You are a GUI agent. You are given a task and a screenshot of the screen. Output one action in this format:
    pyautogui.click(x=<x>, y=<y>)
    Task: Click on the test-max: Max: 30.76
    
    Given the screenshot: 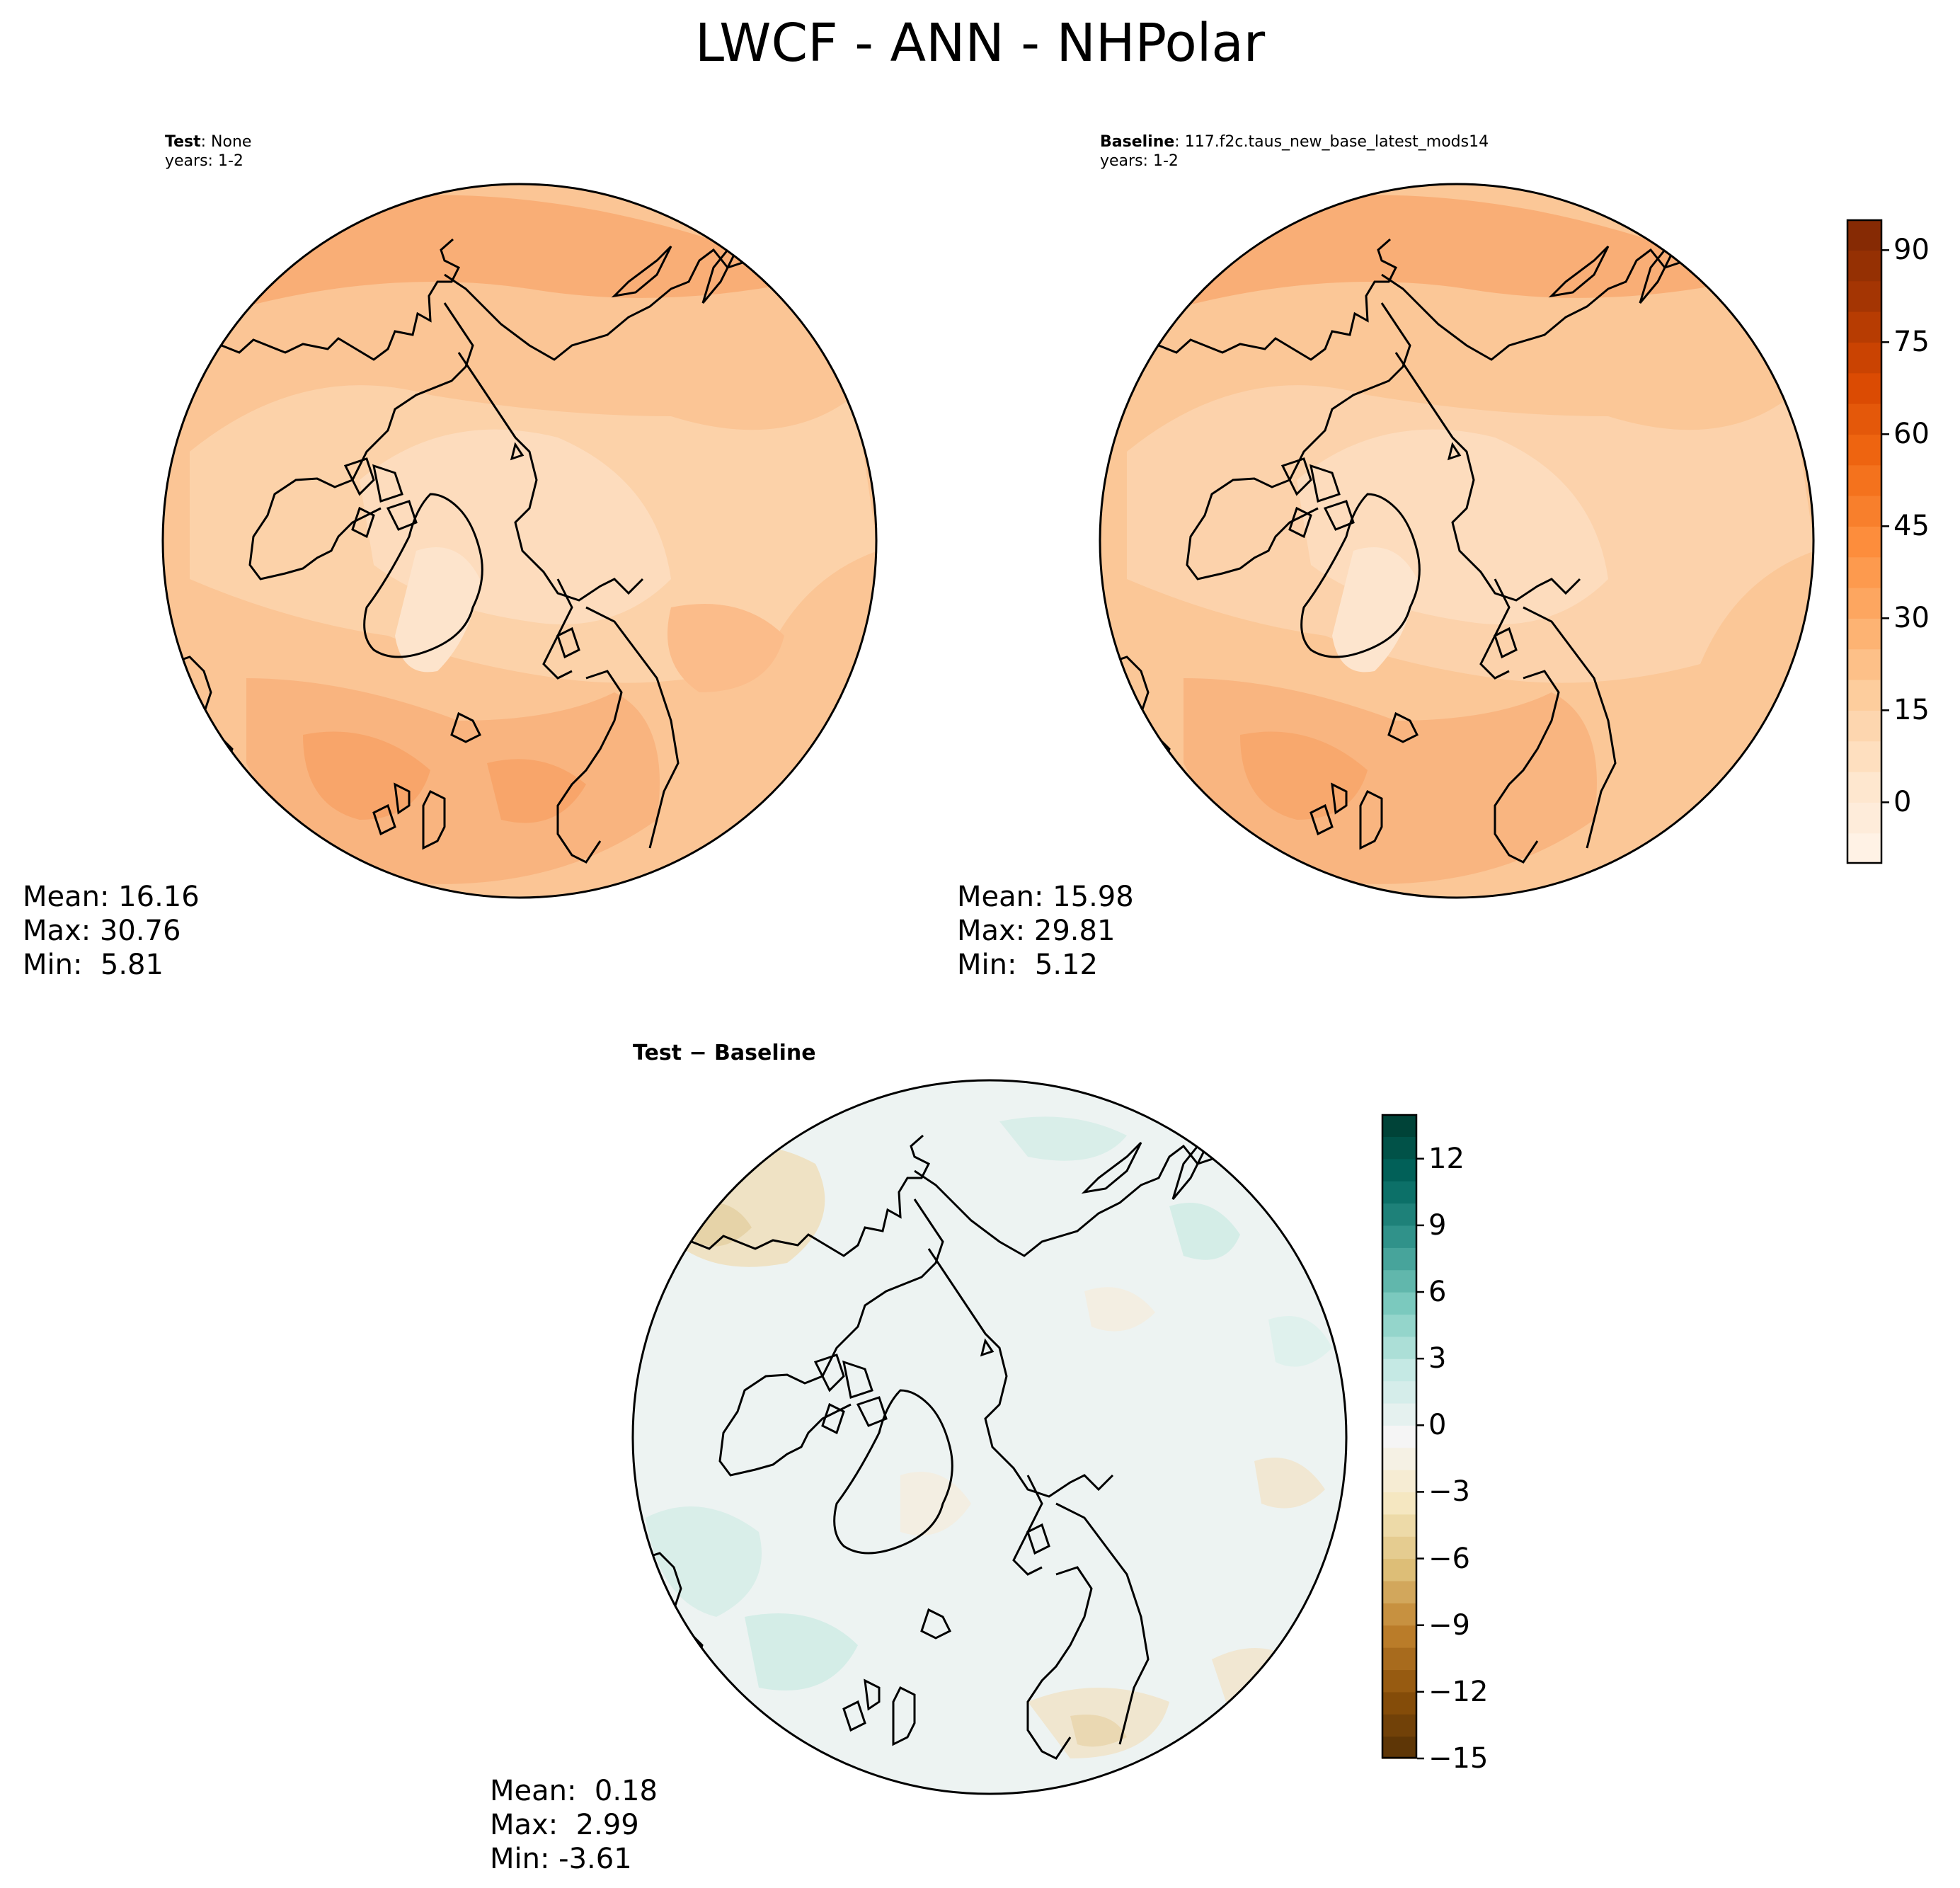 What is the action you would take?
    pyautogui.click(x=102, y=931)
    